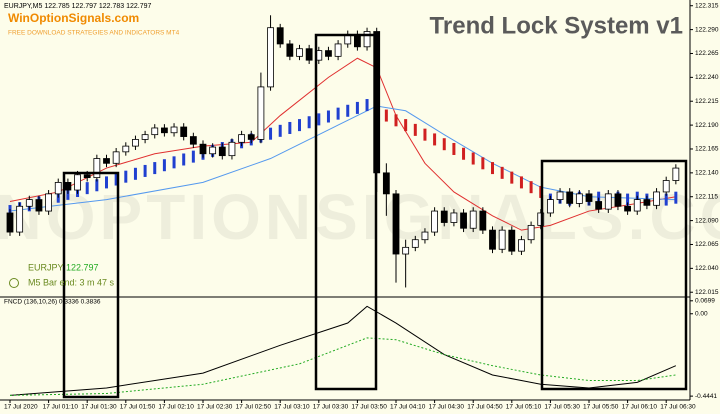 The height and width of the screenshot is (414, 720). I want to click on x-tick-label: 17 Jul 01:50, so click(138, 407).